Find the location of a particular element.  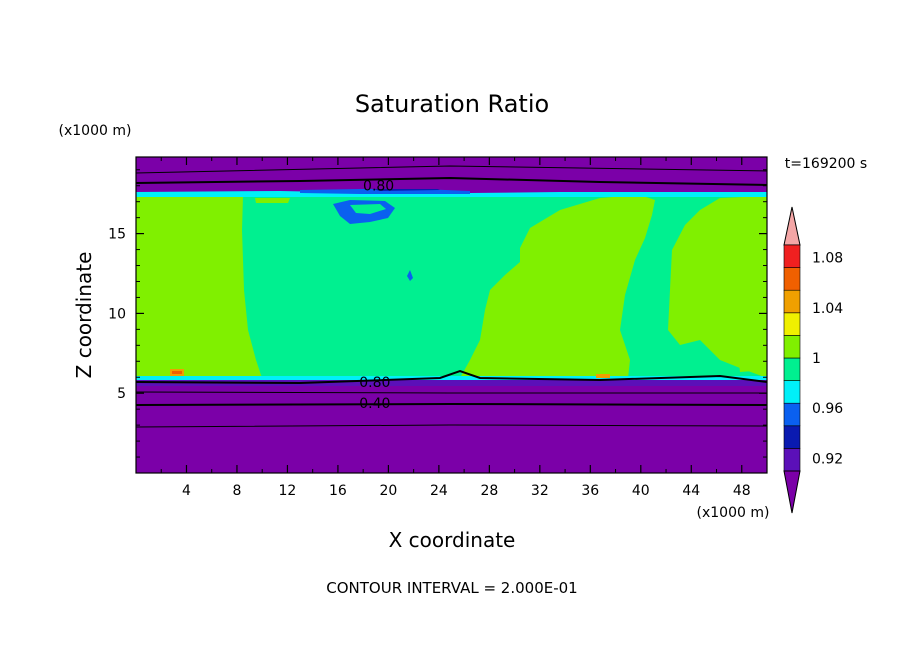

y-tick-label: 10 is located at coordinates (117, 314).